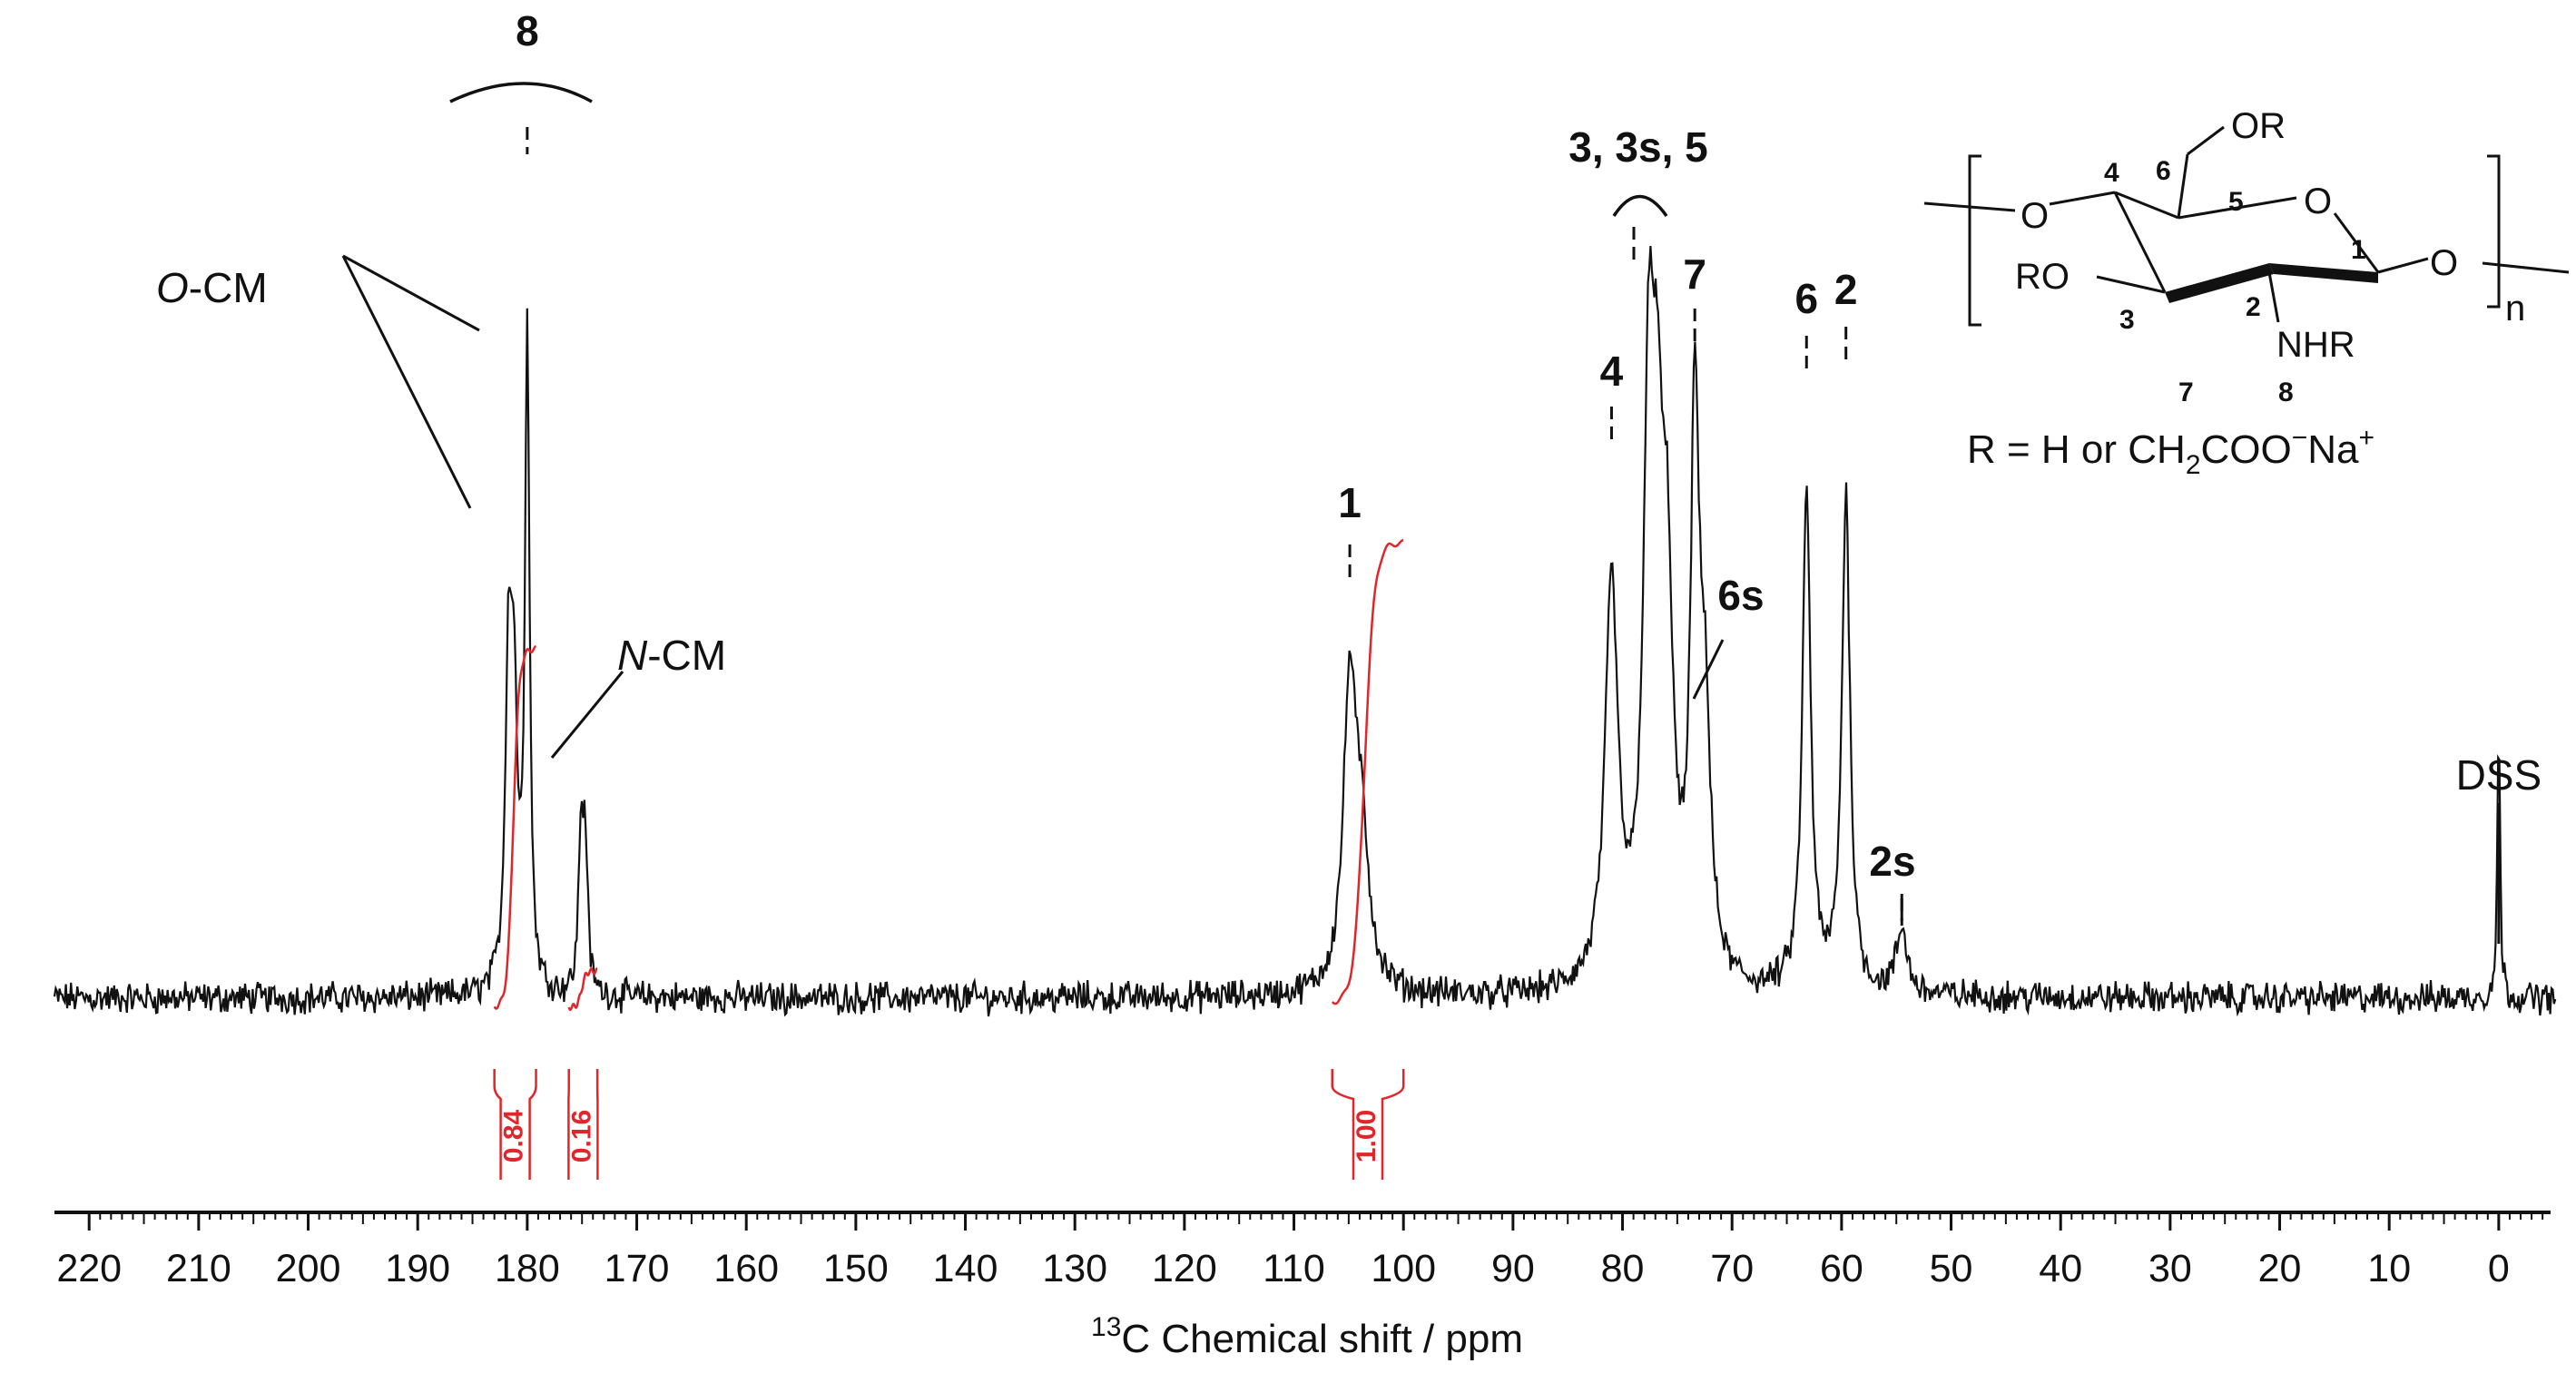 This screenshot has width=2576, height=1373. Describe the element at coordinates (1951, 1269) in the screenshot. I see `x-tick-label: 50` at that location.